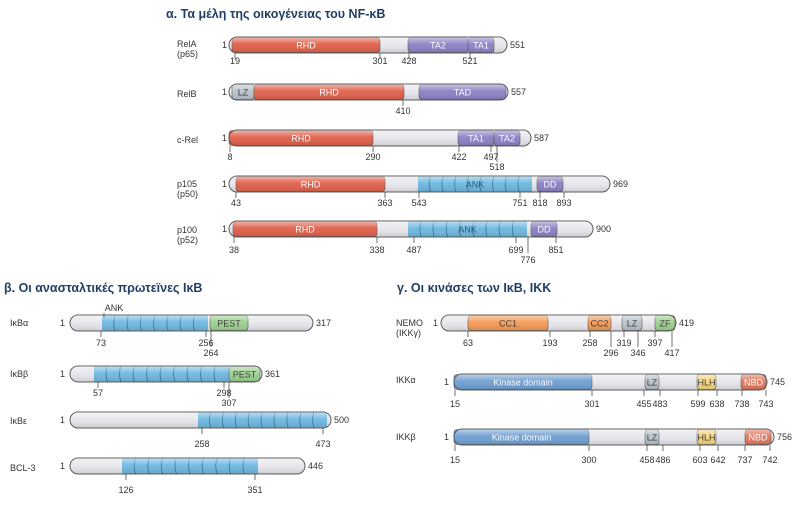 This screenshot has height=515, width=810. What do you see at coordinates (686, 323) in the screenshot?
I see `end-residue: 419` at bounding box center [686, 323].